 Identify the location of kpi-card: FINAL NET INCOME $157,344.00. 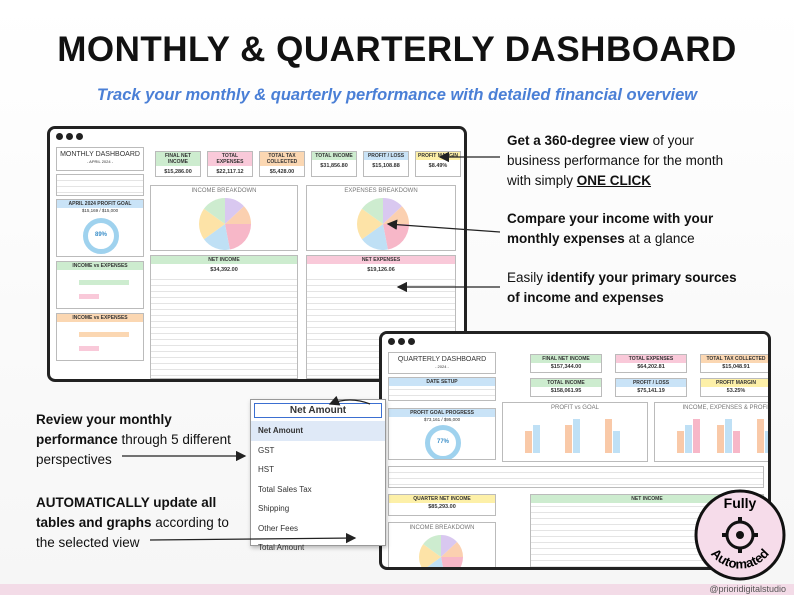
(566, 363).